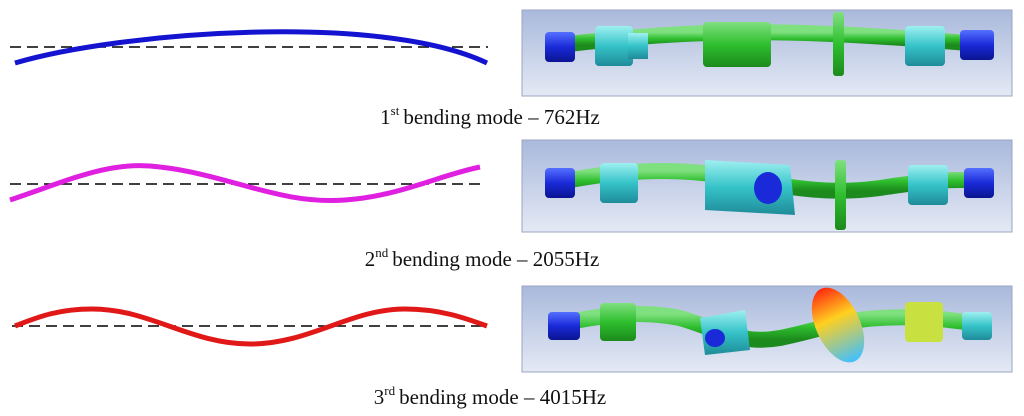 This screenshot has height=416, width=1024. I want to click on mode-caption: 1st bending mode – 762Hz, so click(490, 116).